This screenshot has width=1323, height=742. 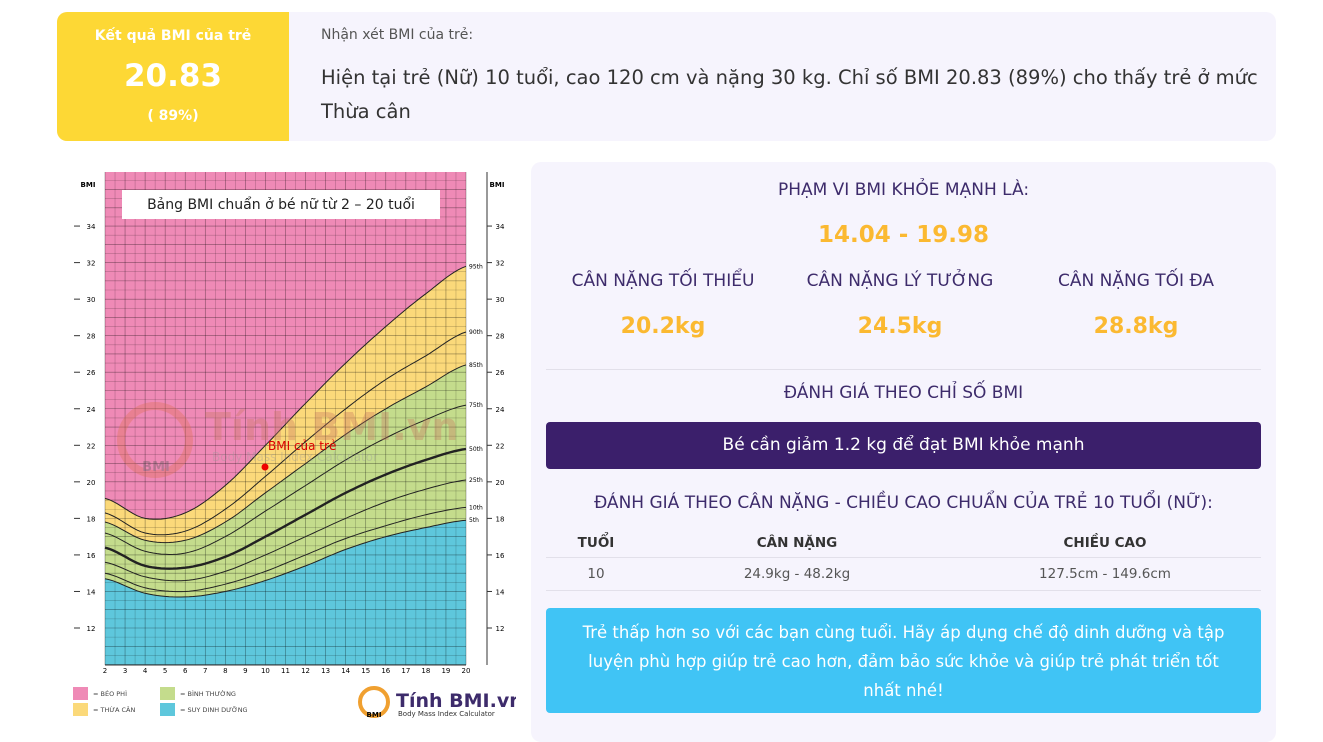 I want to click on watermark-tagline: Body Mass Index Calculator, so click(x=295, y=457).